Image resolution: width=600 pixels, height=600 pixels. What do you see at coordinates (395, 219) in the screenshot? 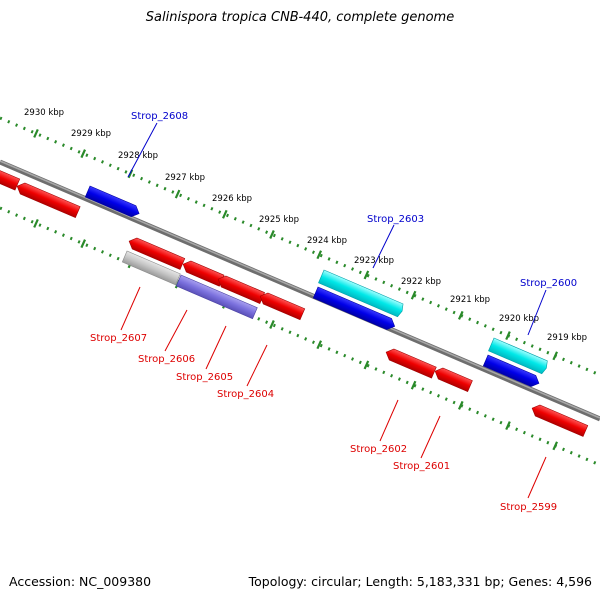
I see `gene-label-strop-2603: Strop_2603` at bounding box center [395, 219].